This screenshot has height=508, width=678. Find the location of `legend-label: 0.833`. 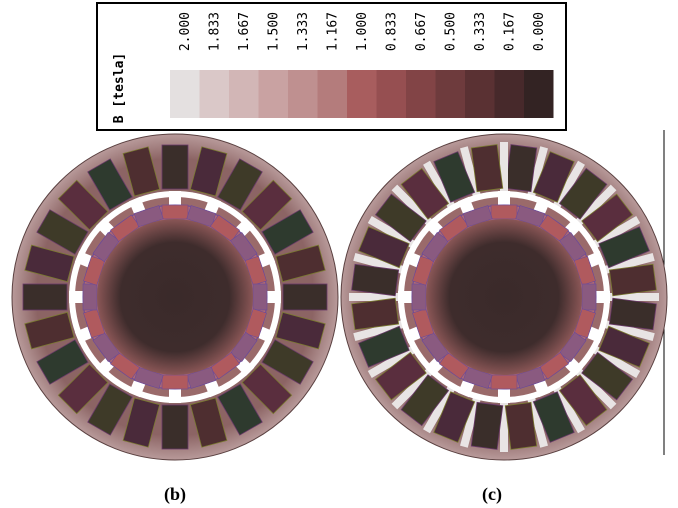

legend-label: 0.833 is located at coordinates (392, 31).